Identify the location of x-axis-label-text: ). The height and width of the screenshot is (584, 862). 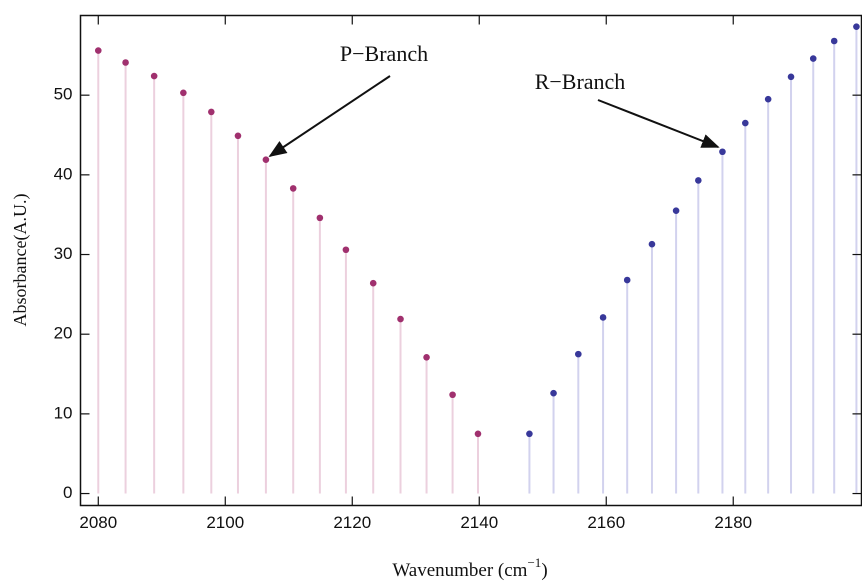
(544, 570).